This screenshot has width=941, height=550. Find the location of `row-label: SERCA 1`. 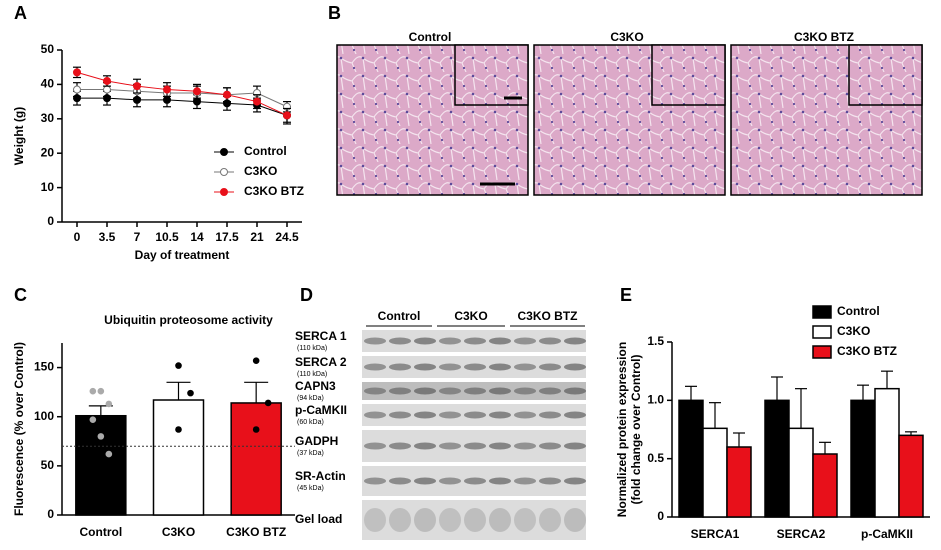

row-label: SERCA 1 is located at coordinates (321, 336).